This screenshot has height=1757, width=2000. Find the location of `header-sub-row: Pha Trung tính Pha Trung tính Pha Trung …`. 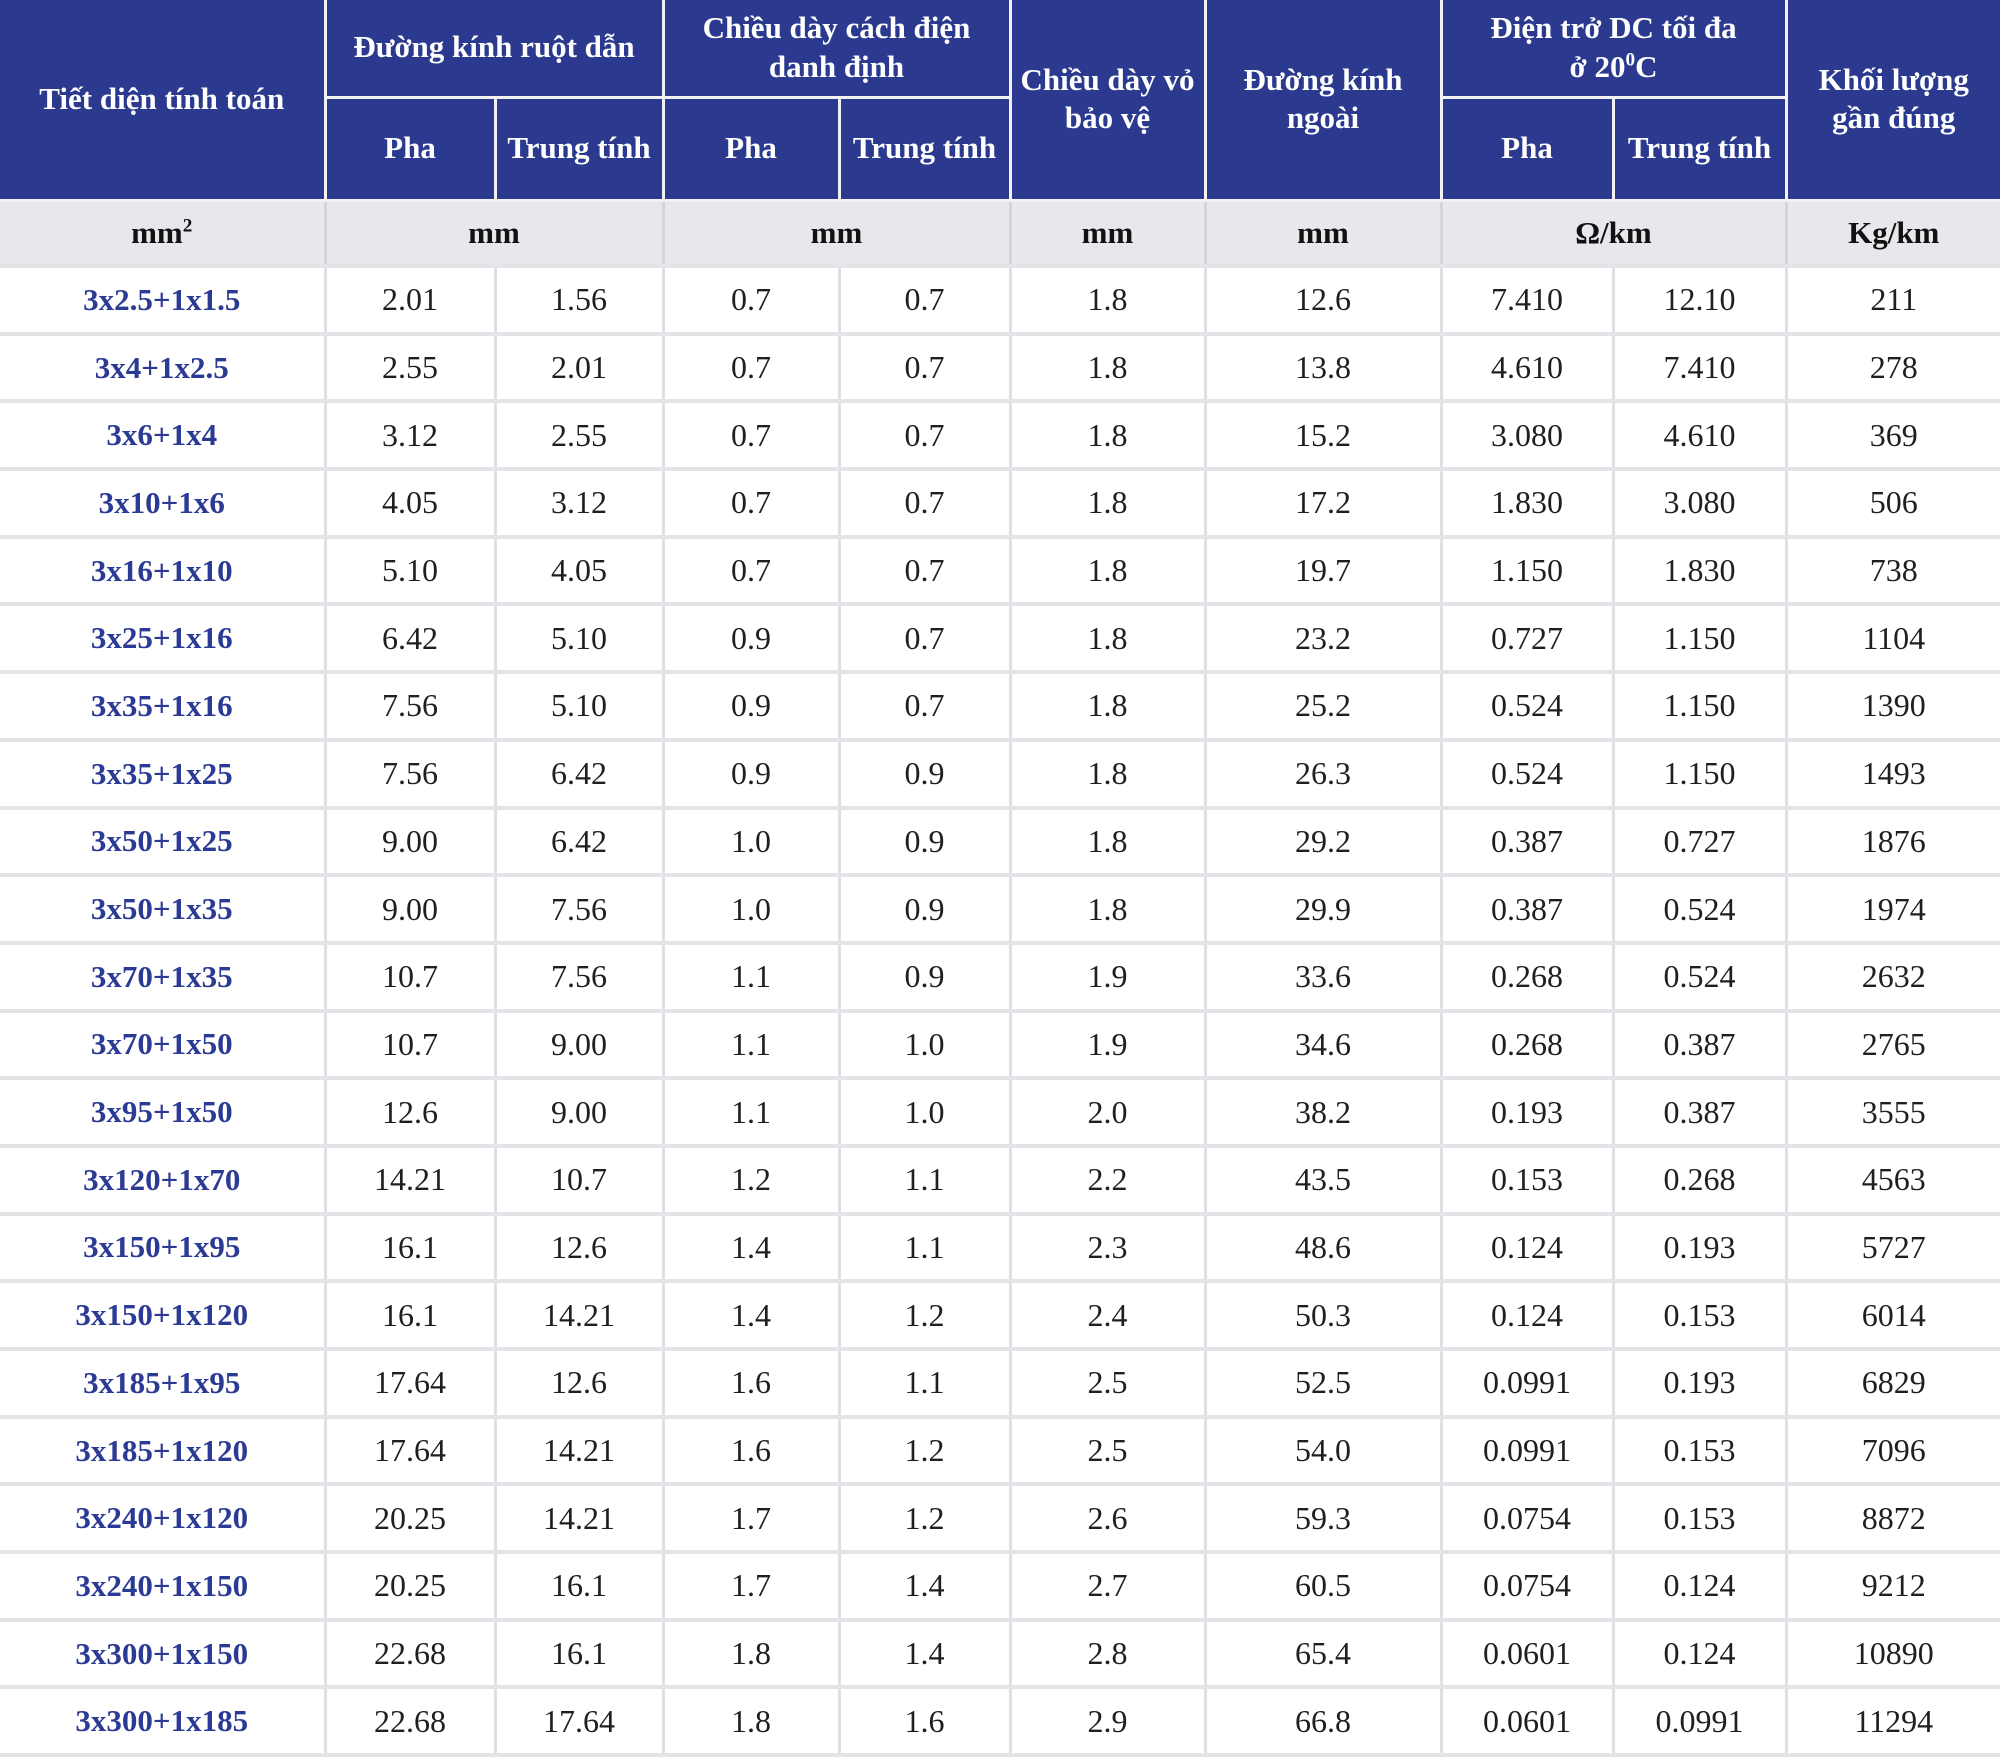

header-sub-row: Pha Trung tính Pha Trung tính Pha Trung … is located at coordinates (1000, 148).